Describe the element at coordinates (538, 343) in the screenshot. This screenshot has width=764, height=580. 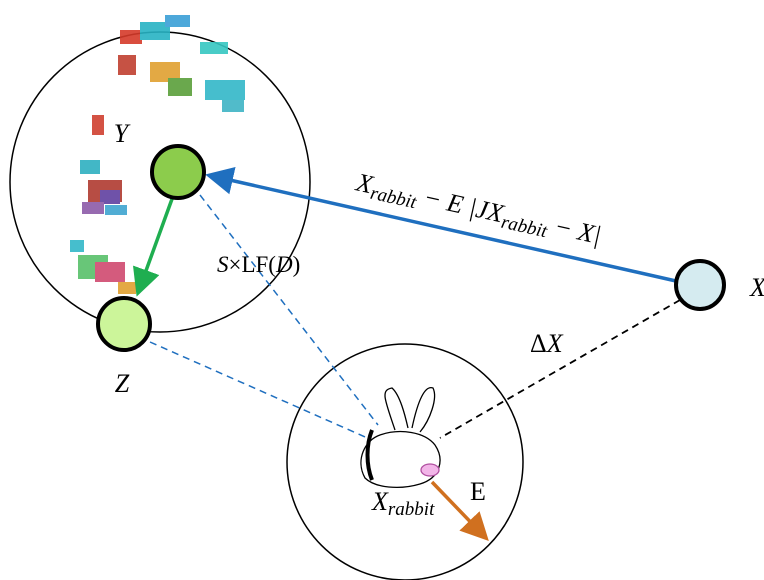
I see `label-part: Δ` at that location.